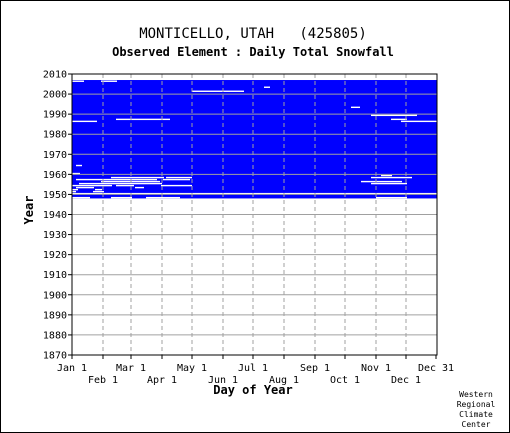 The image size is (510, 433). What do you see at coordinates (55, 335) in the screenshot?
I see `y-tick-label-1880: 1880` at bounding box center [55, 335].